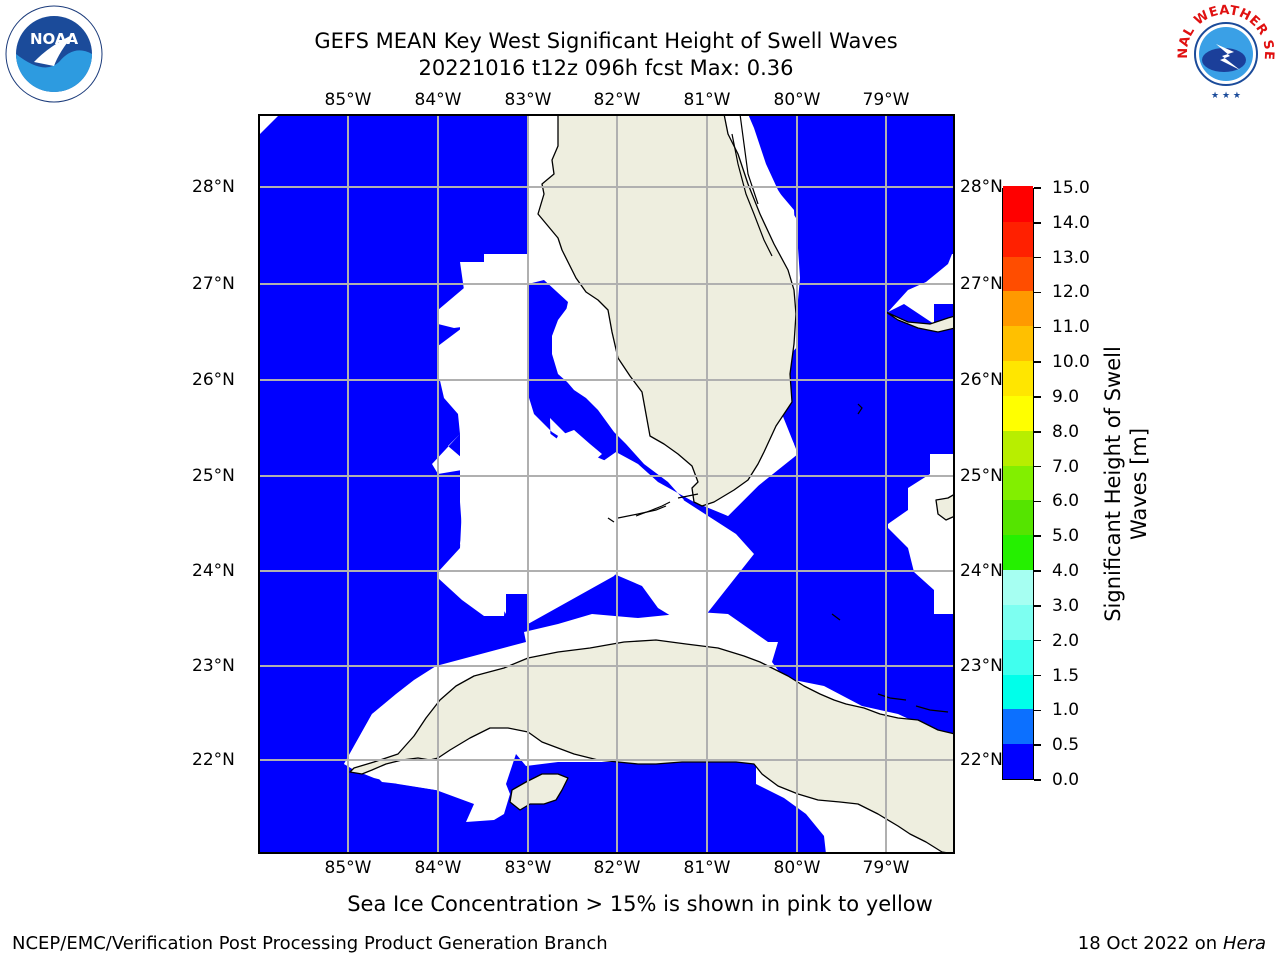 The height and width of the screenshot is (960, 1280). I want to click on colorbar-tick-label: 1.0, so click(1066, 710).